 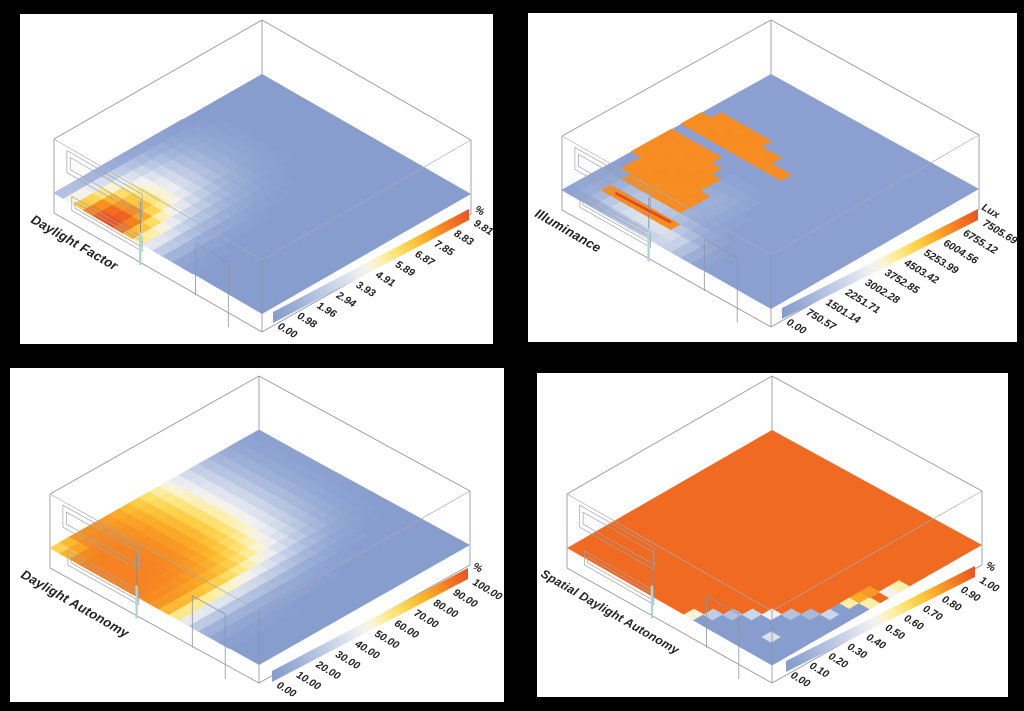 What do you see at coordinates (990, 211) in the screenshot?
I see `svg-text: Lux` at bounding box center [990, 211].